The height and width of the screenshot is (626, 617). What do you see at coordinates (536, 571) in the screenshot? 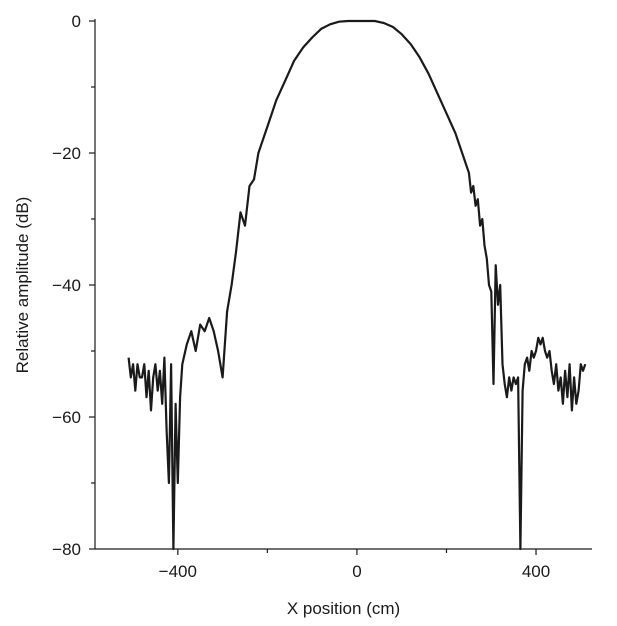
I see `x-tick-label: 400` at bounding box center [536, 571].